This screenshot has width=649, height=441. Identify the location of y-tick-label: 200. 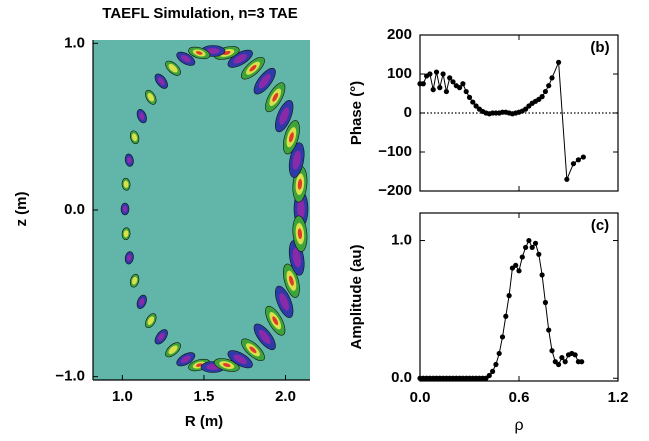
(399, 34).